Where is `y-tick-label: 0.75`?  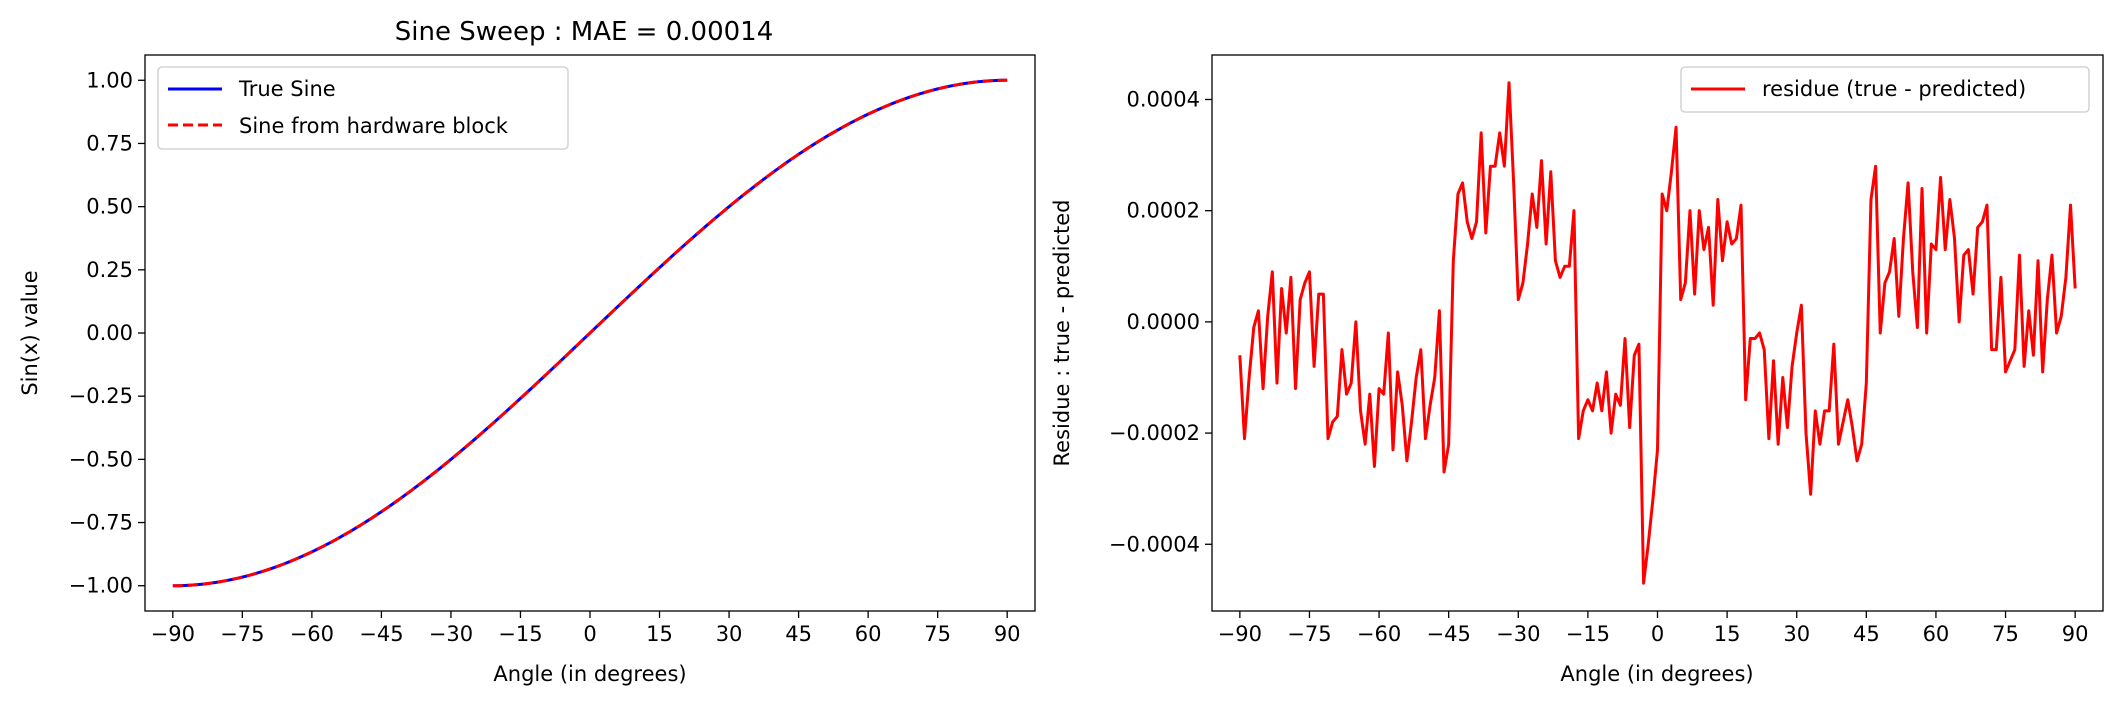
y-tick-label: 0.75 is located at coordinates (109, 143).